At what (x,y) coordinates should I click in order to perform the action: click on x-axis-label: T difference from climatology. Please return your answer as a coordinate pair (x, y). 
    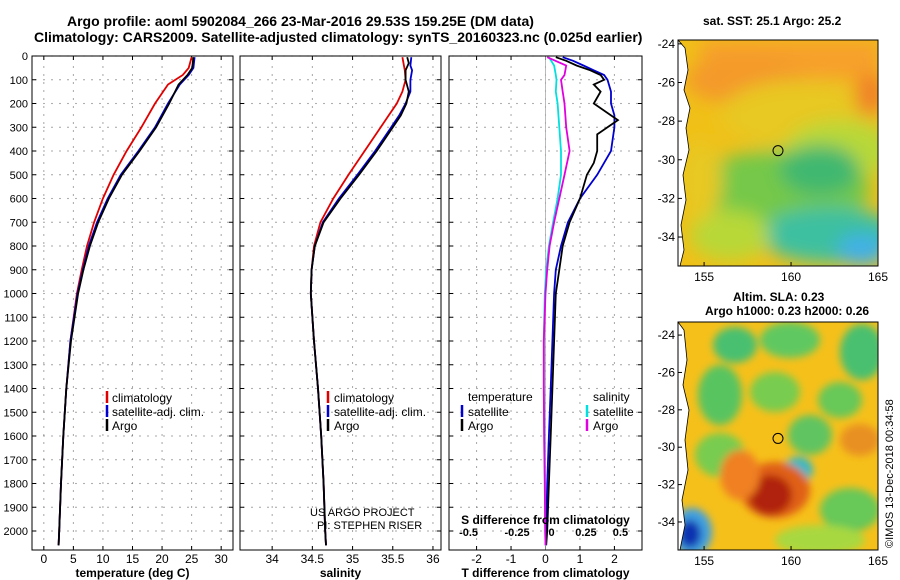
    Looking at the image, I should click on (545, 573).